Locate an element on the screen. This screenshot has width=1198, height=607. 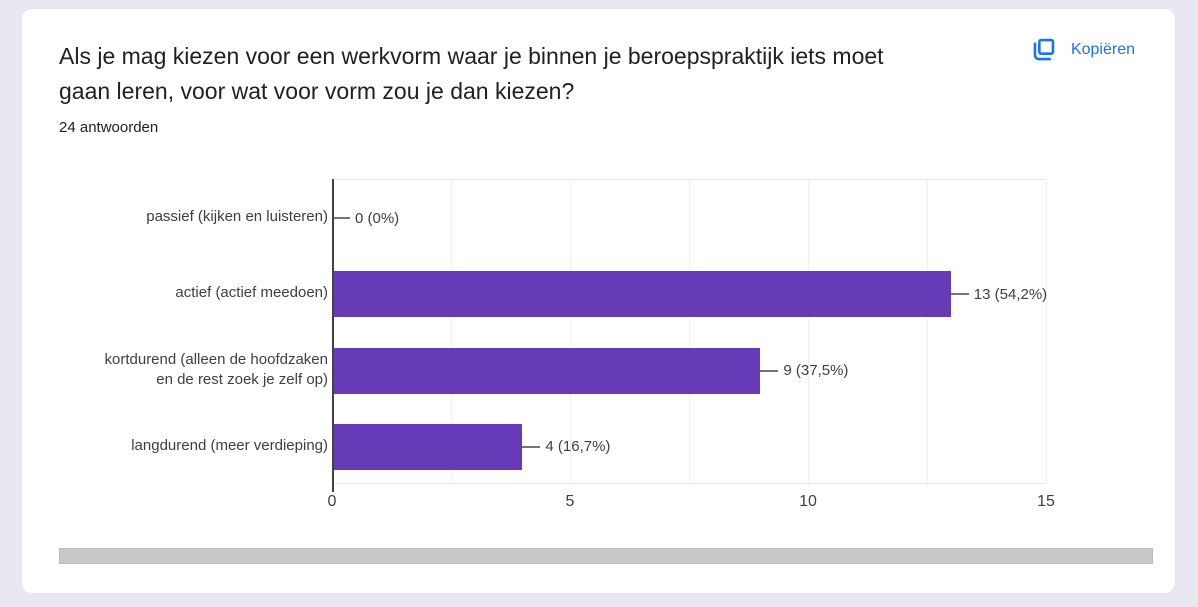
category-label: langdurend (meer verdieping) is located at coordinates (229, 445).